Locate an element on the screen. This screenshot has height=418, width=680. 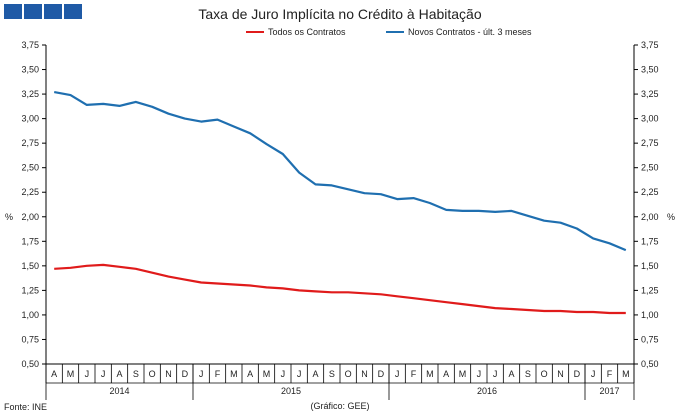
y-tick-label-left: 1,25 is located at coordinates (30, 290).